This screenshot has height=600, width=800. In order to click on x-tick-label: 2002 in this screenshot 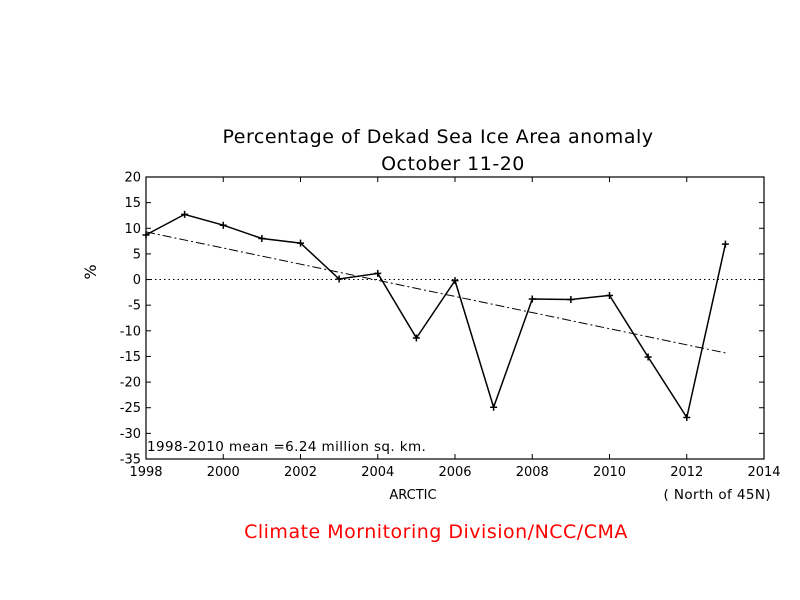, I will do `click(300, 472)`.